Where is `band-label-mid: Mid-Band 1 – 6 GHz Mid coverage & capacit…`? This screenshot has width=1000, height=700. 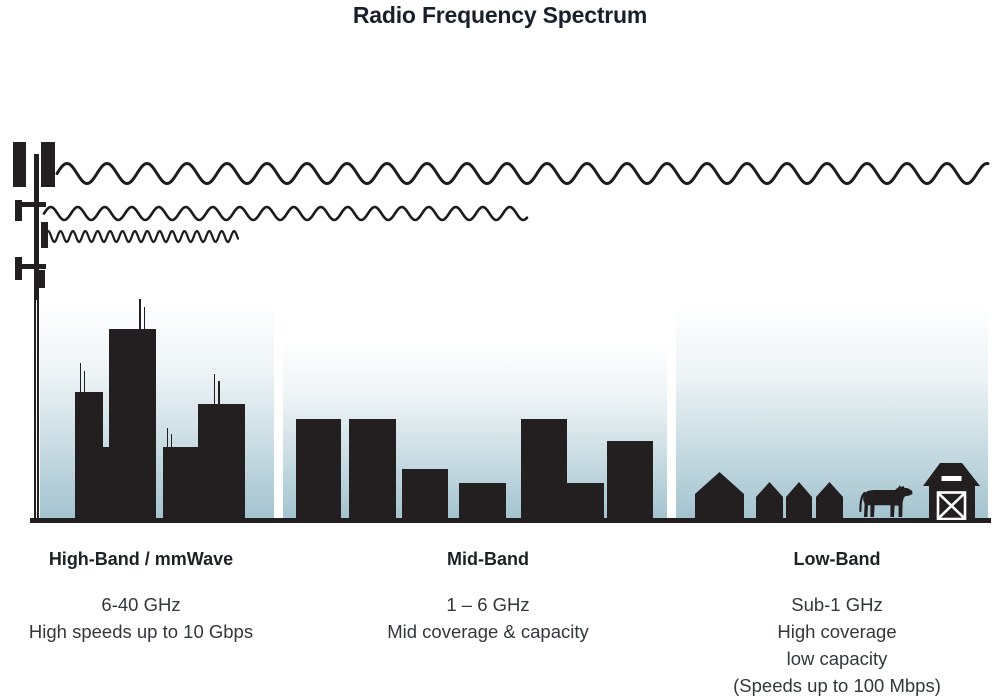 band-label-mid: Mid-Band 1 – 6 GHz Mid coverage & capacit… is located at coordinates (488, 596).